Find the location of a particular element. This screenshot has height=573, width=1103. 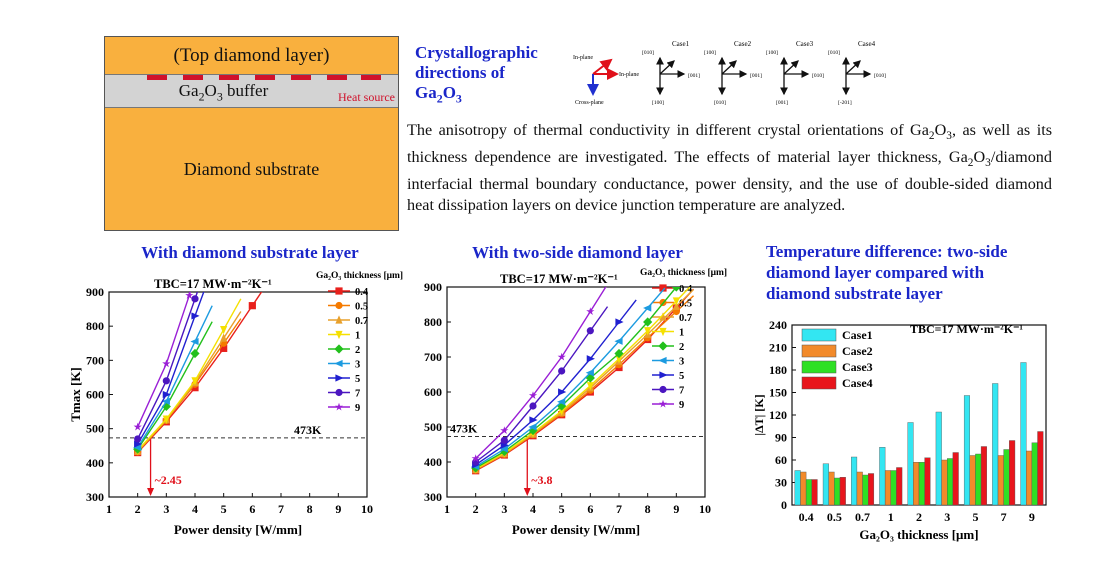

x-tick-label: 4 is located at coordinates (533, 509).